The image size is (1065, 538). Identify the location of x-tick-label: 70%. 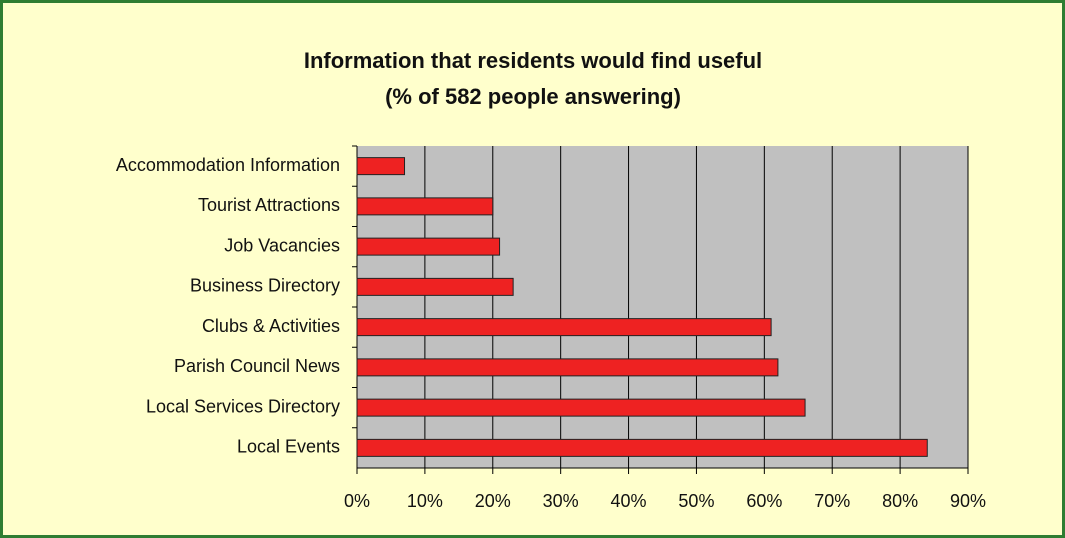
(832, 501).